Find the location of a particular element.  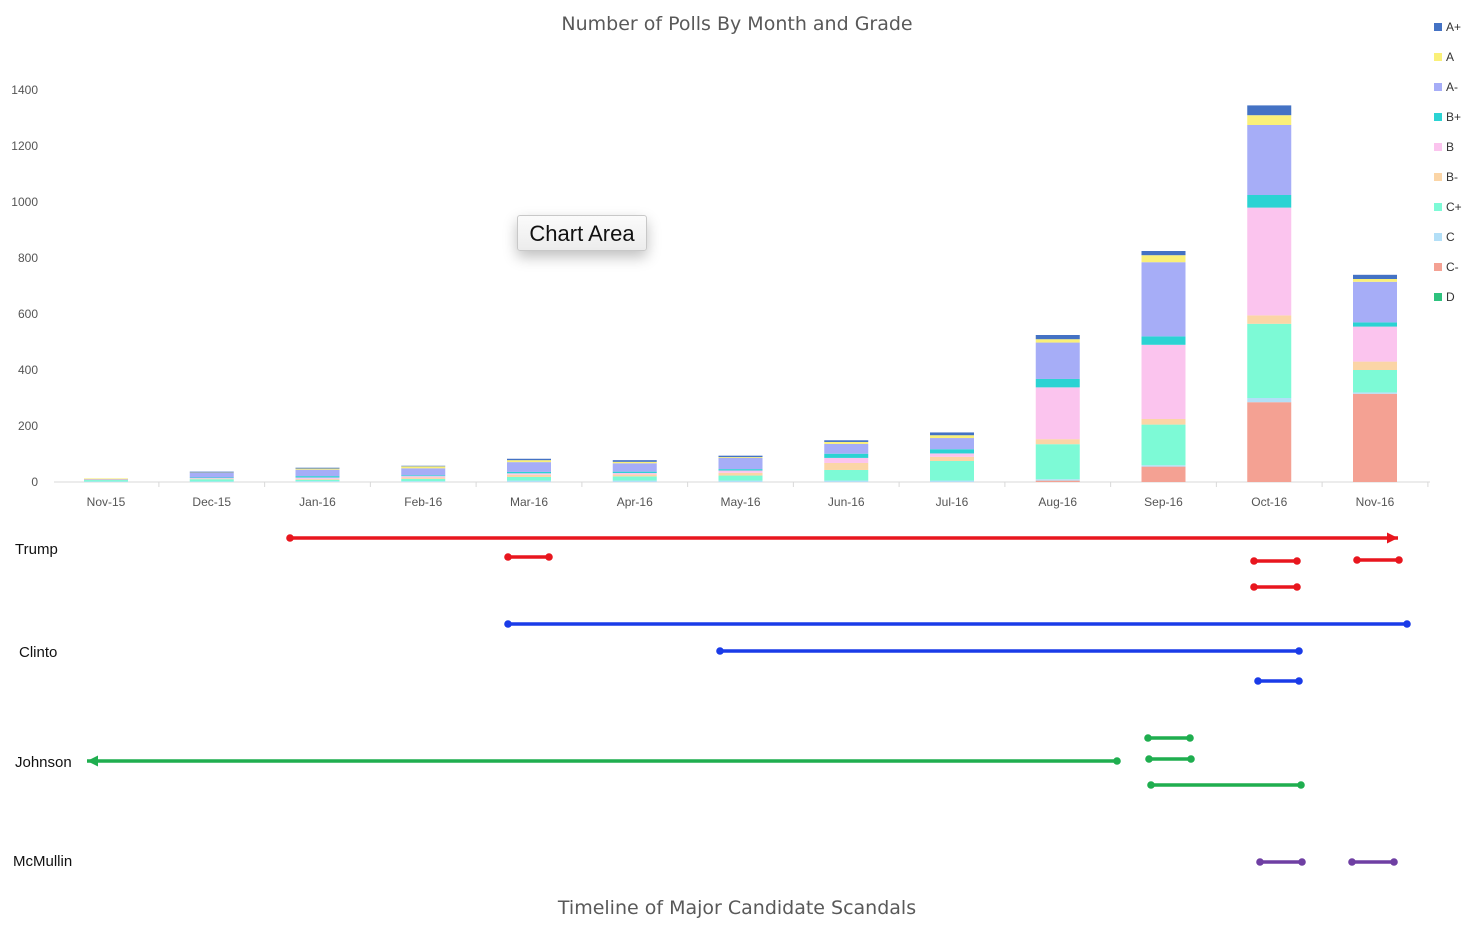

legend-label: A- is located at coordinates (1452, 87).